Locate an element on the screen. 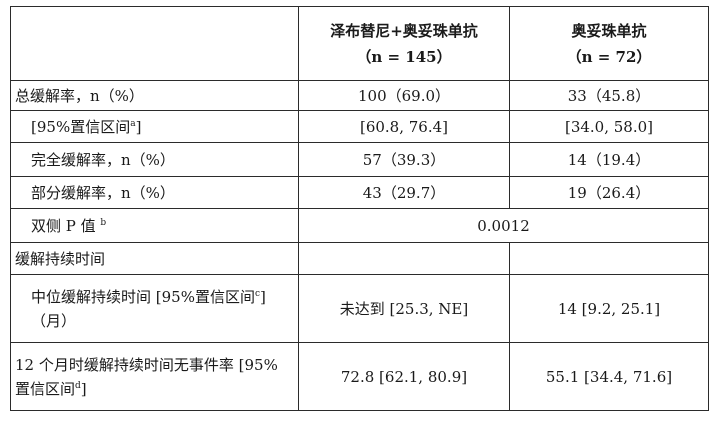  footnote-marker: b is located at coordinates (103, 223).